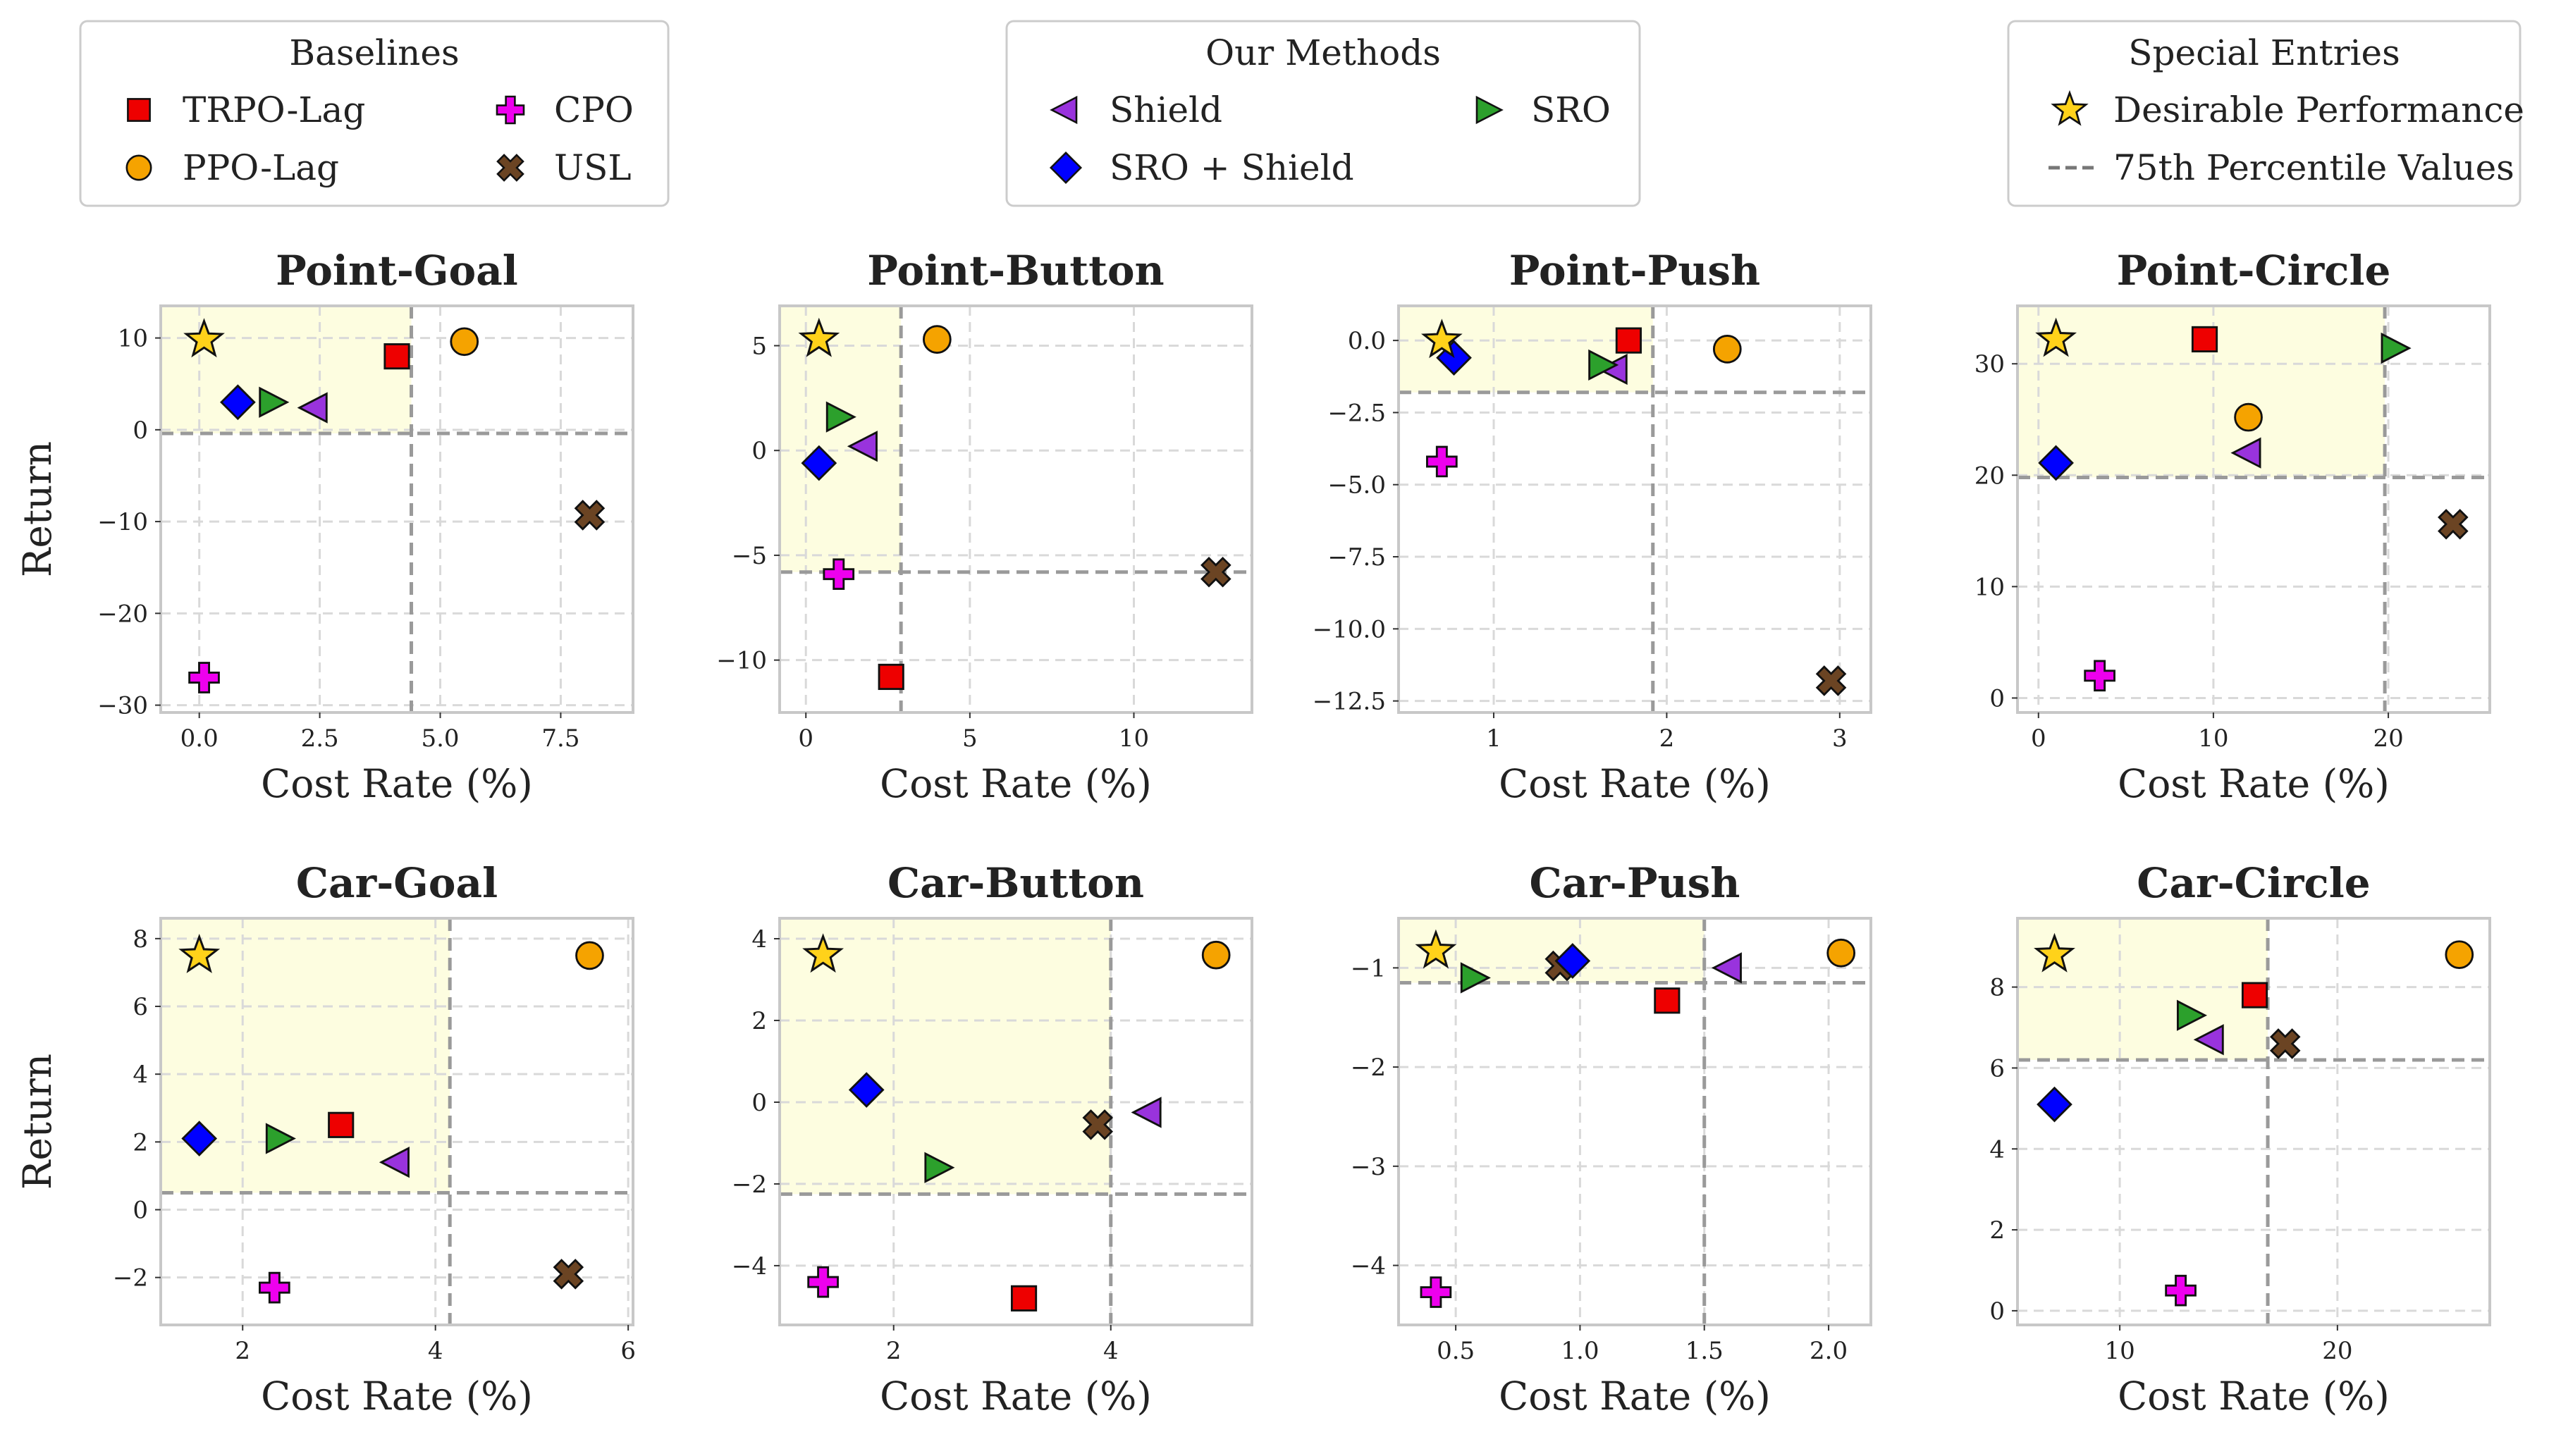  What do you see at coordinates (374, 52) in the screenshot?
I see `legend-title: Baselines` at bounding box center [374, 52].